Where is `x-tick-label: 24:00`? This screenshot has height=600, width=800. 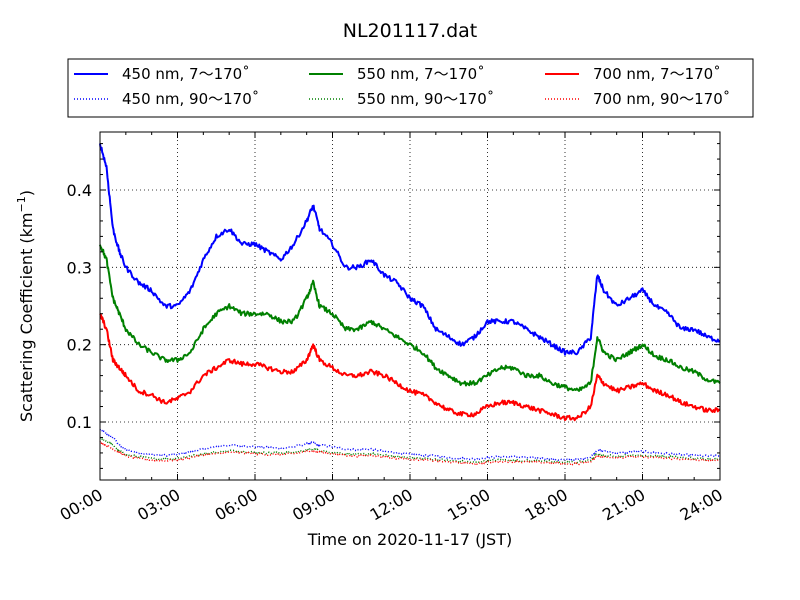 x-tick-label: 24:00 is located at coordinates (701, 505).